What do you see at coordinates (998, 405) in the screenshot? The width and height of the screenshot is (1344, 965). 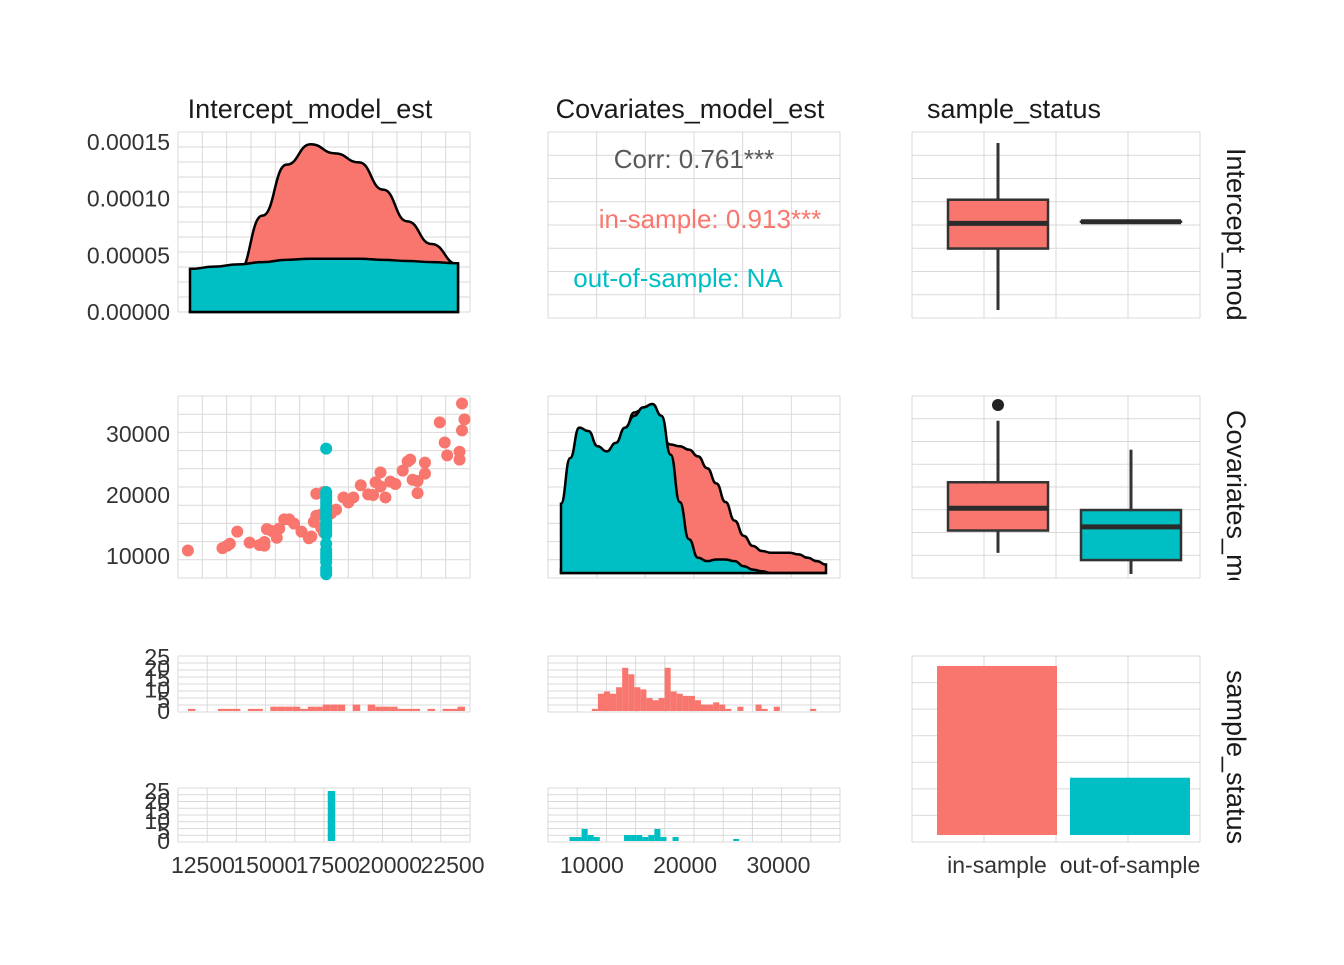 I see `box-outlier` at bounding box center [998, 405].